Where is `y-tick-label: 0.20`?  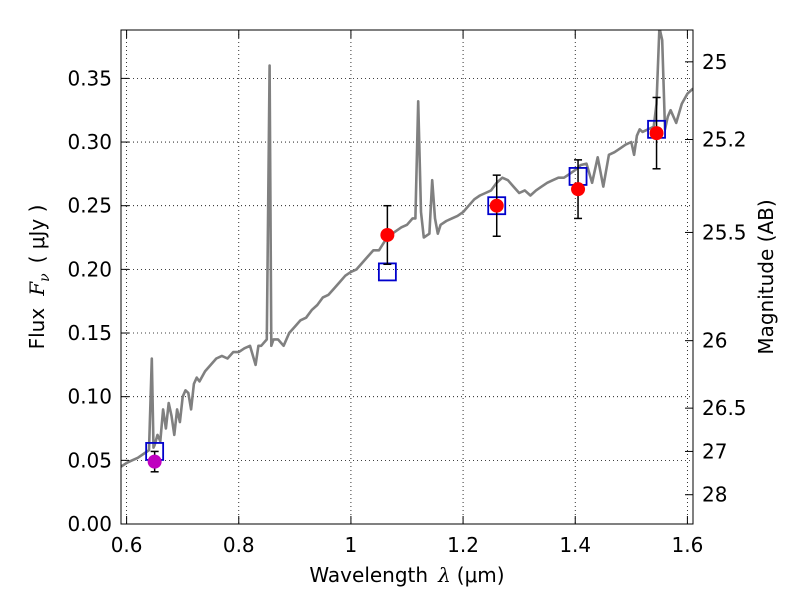
y-tick-label: 0.20 is located at coordinates (89, 269).